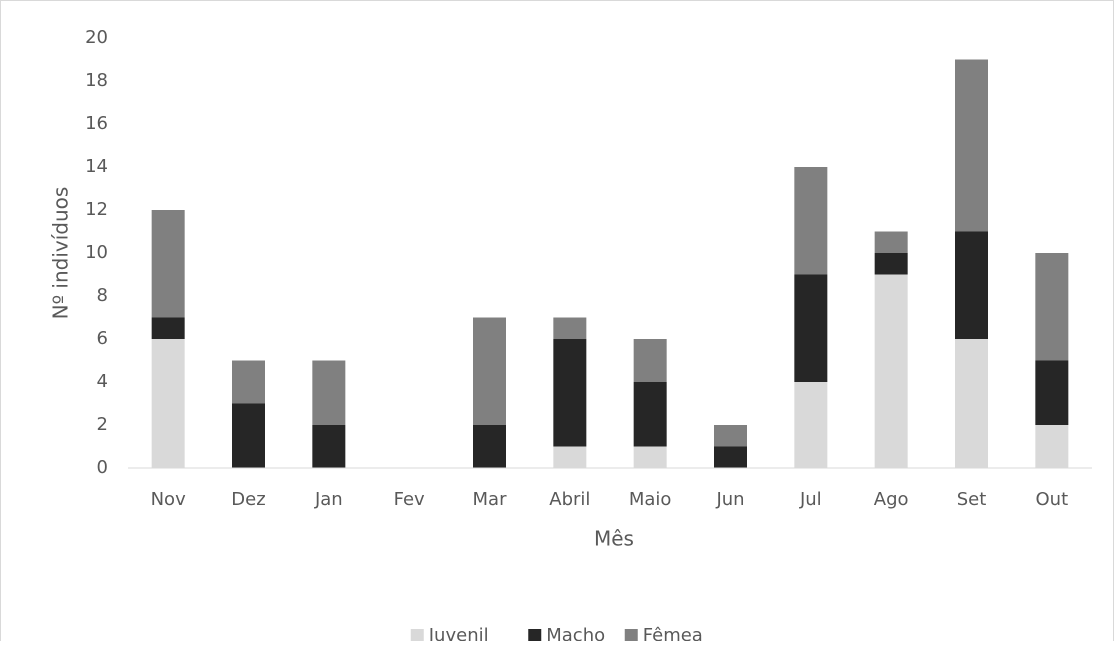  I want to click on y-tick-label: 14, so click(96, 166).